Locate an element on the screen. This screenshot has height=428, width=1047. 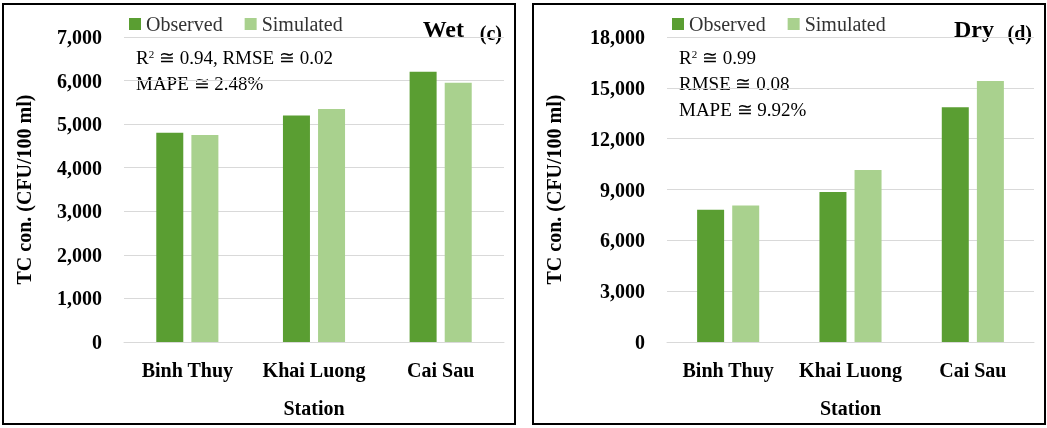
chart-title: Dry is located at coordinates (974, 29).